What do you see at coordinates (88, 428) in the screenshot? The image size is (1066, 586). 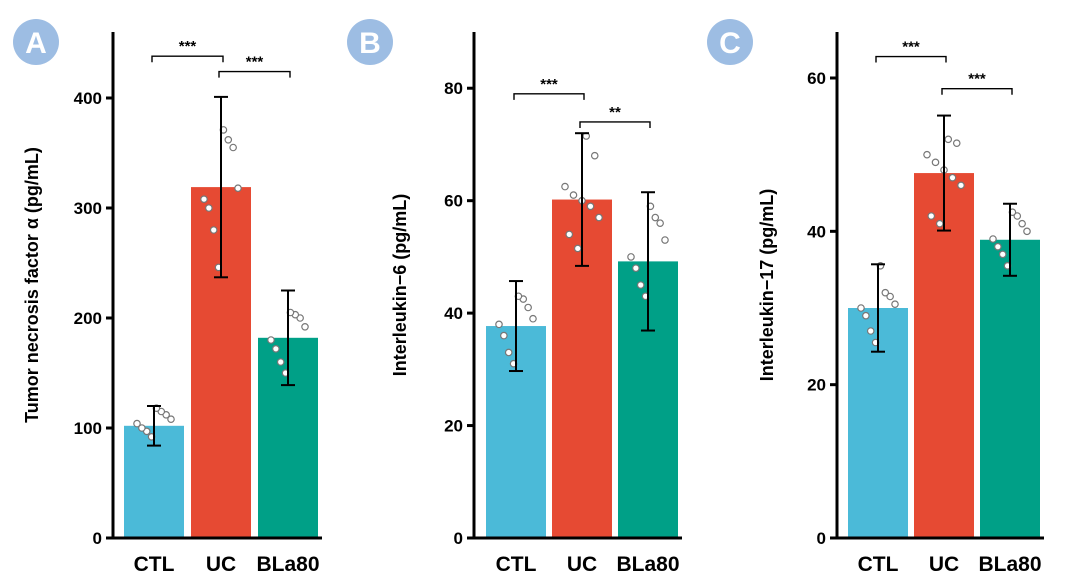 I see `y-tick-label: 100` at bounding box center [88, 428].